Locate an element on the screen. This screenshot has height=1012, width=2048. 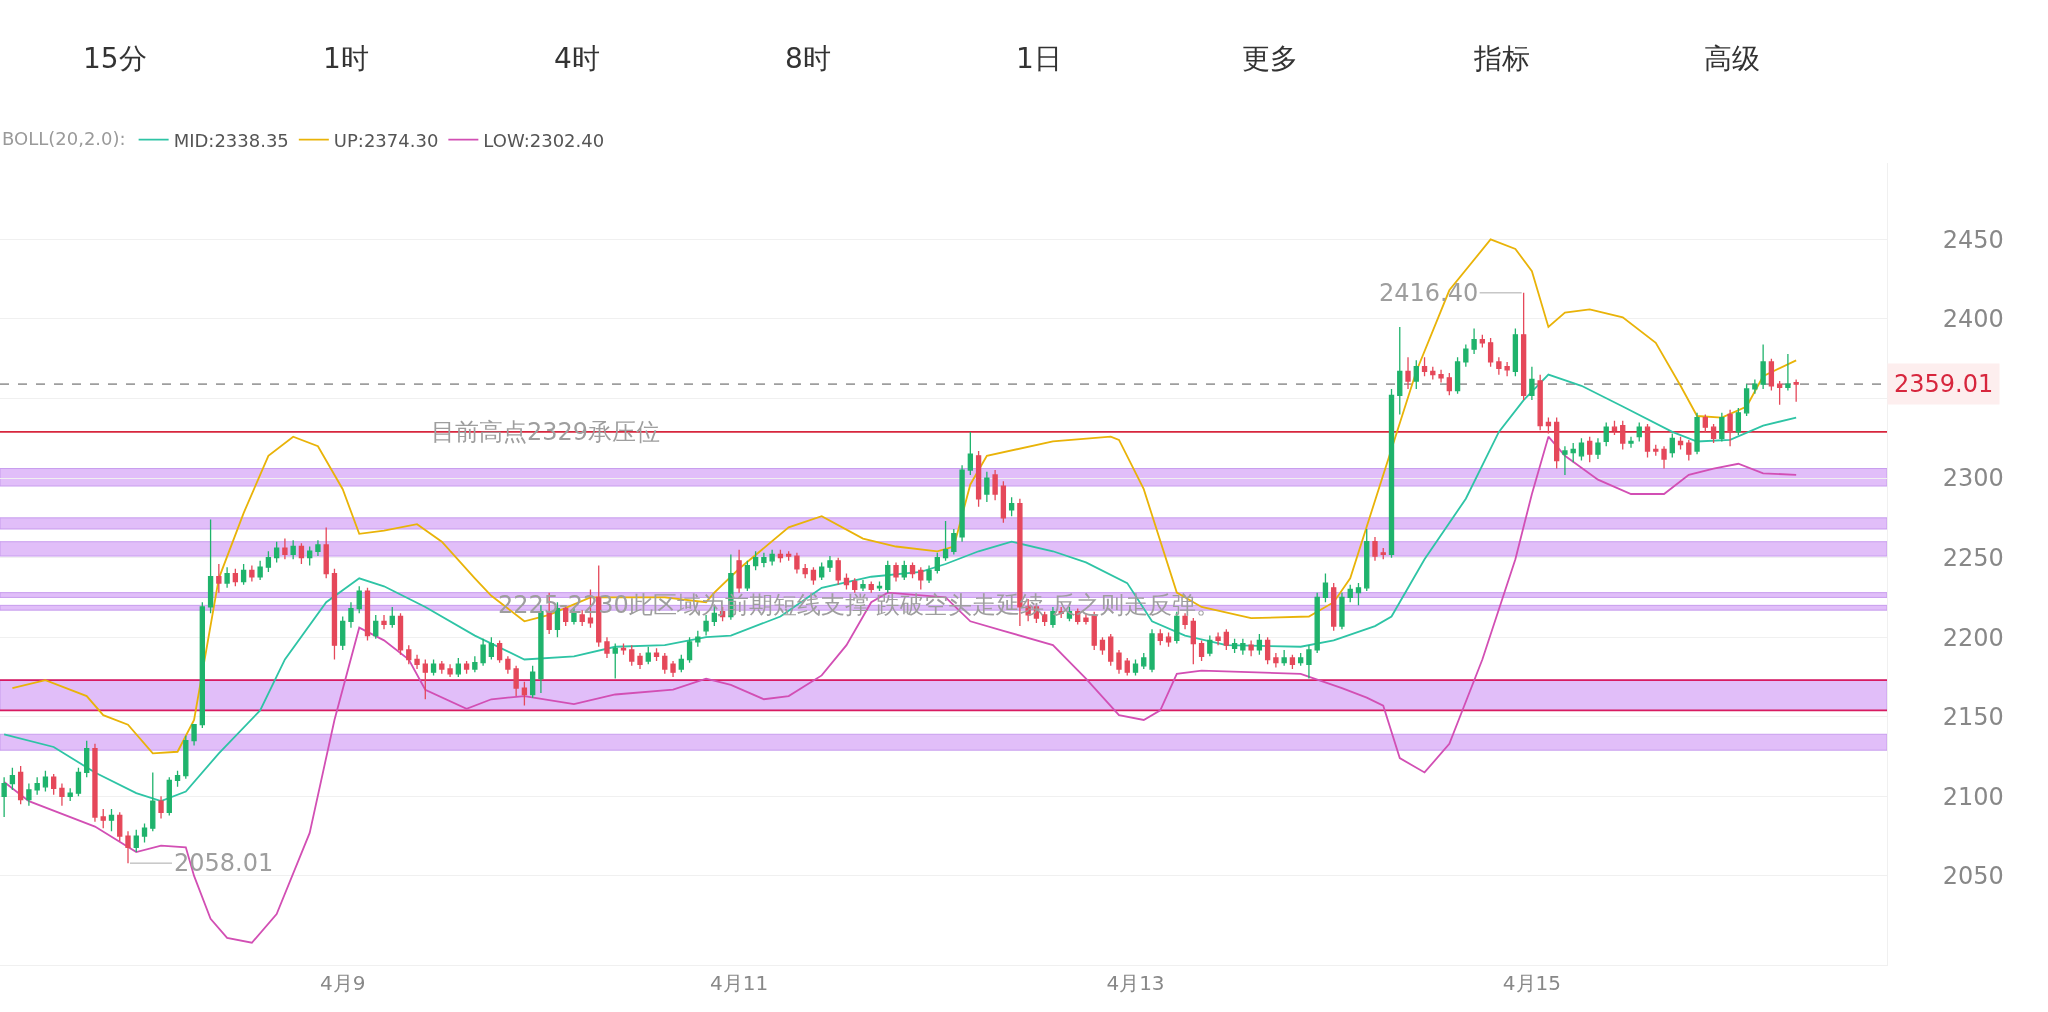
y-tick-label: 2300 is located at coordinates (1973, 478).